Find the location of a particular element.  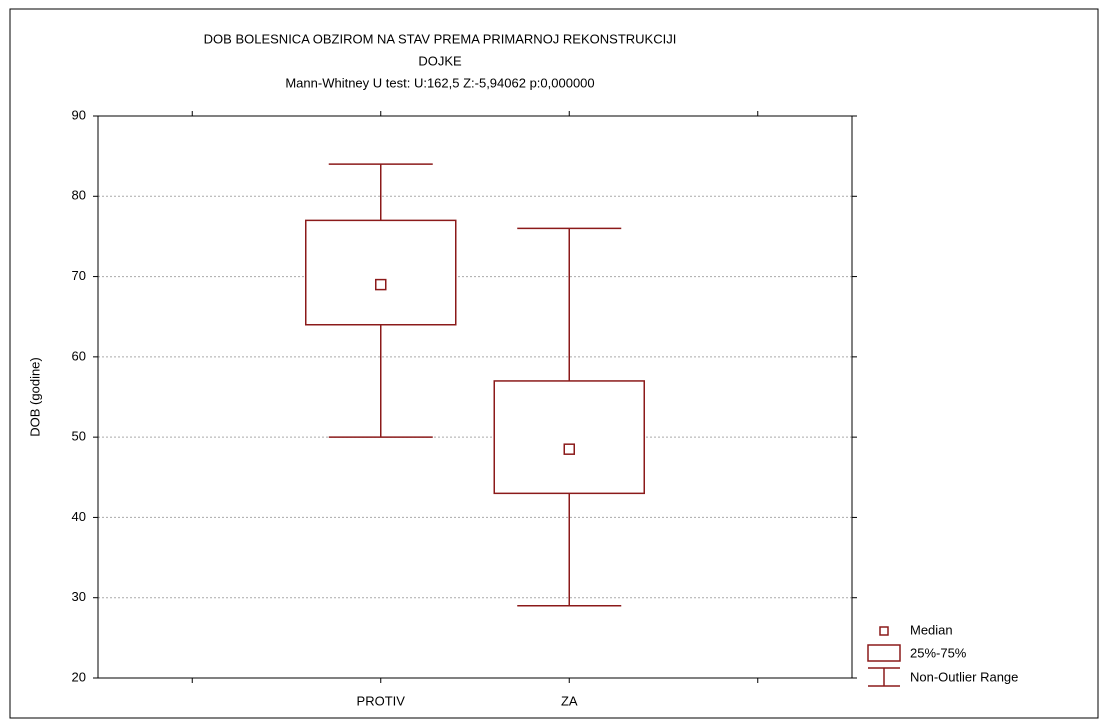

y-tick-label: 50 is located at coordinates (79, 436).